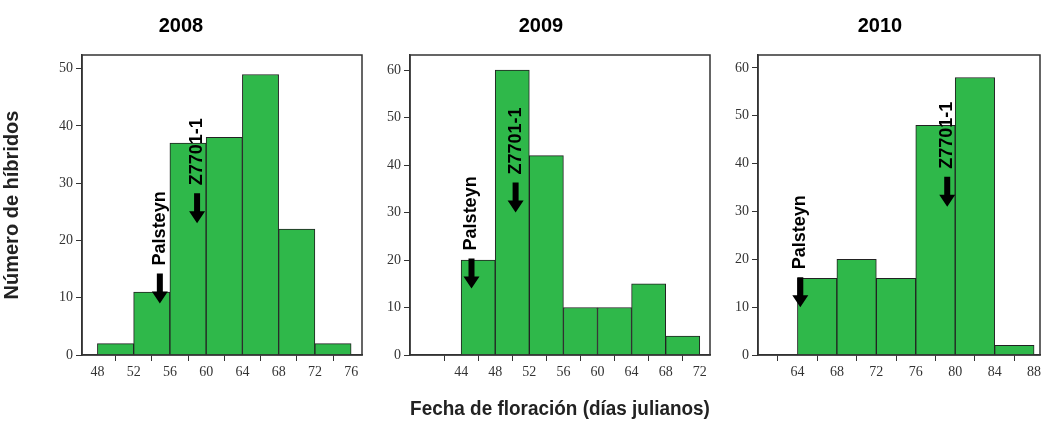  Describe the element at coordinates (1034, 372) in the screenshot. I see `x-tick-label: 88` at that location.